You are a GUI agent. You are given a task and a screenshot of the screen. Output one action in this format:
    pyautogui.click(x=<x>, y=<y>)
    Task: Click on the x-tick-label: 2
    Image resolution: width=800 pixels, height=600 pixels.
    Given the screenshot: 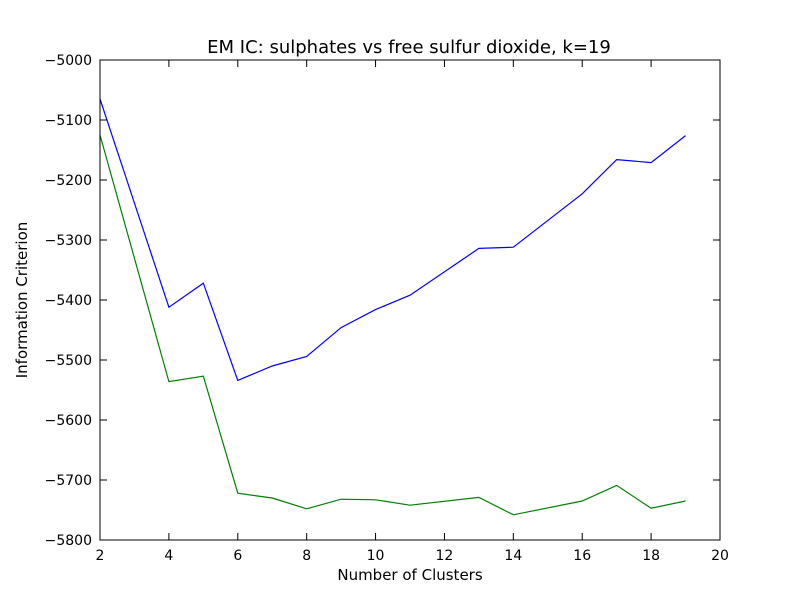 What is the action you would take?
    pyautogui.click(x=100, y=556)
    